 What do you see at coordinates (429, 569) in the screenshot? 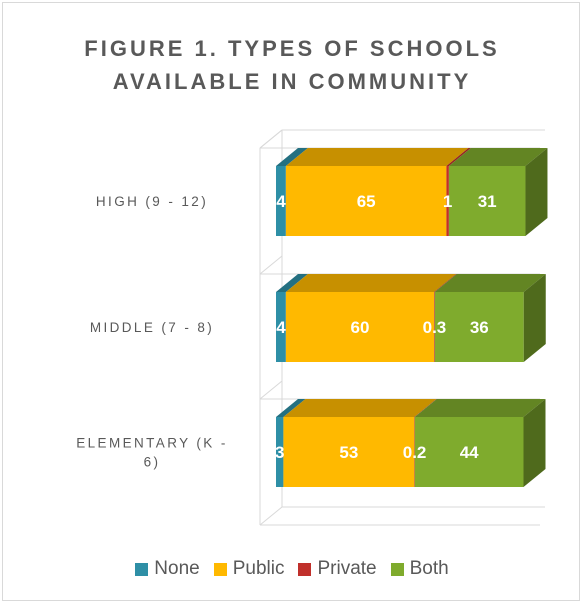
I see `legend-label: Both` at bounding box center [429, 569].